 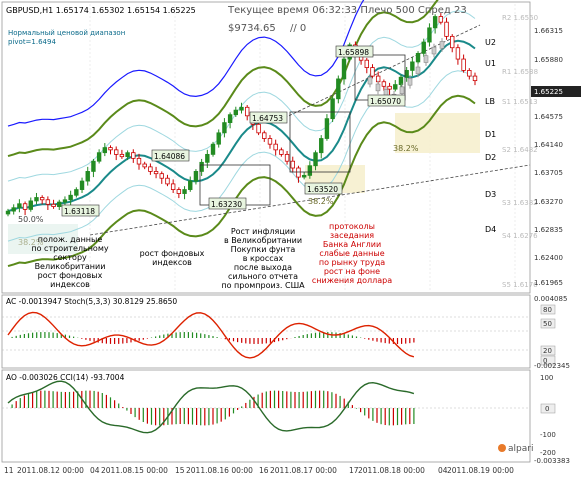 I want to click on level-s4: S4 1.6276, so click(x=520, y=236).